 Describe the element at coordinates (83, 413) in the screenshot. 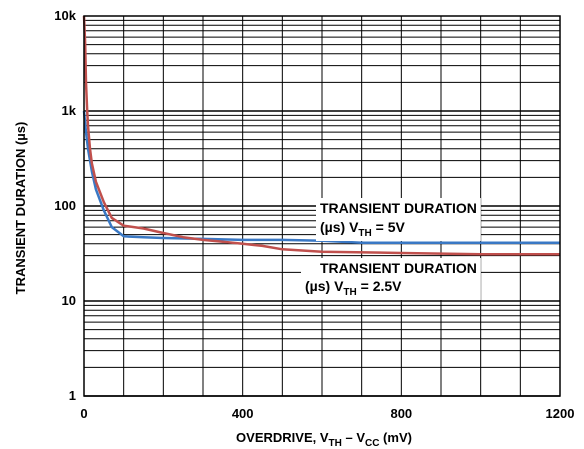

I see `x-tick-label-0: 0` at that location.